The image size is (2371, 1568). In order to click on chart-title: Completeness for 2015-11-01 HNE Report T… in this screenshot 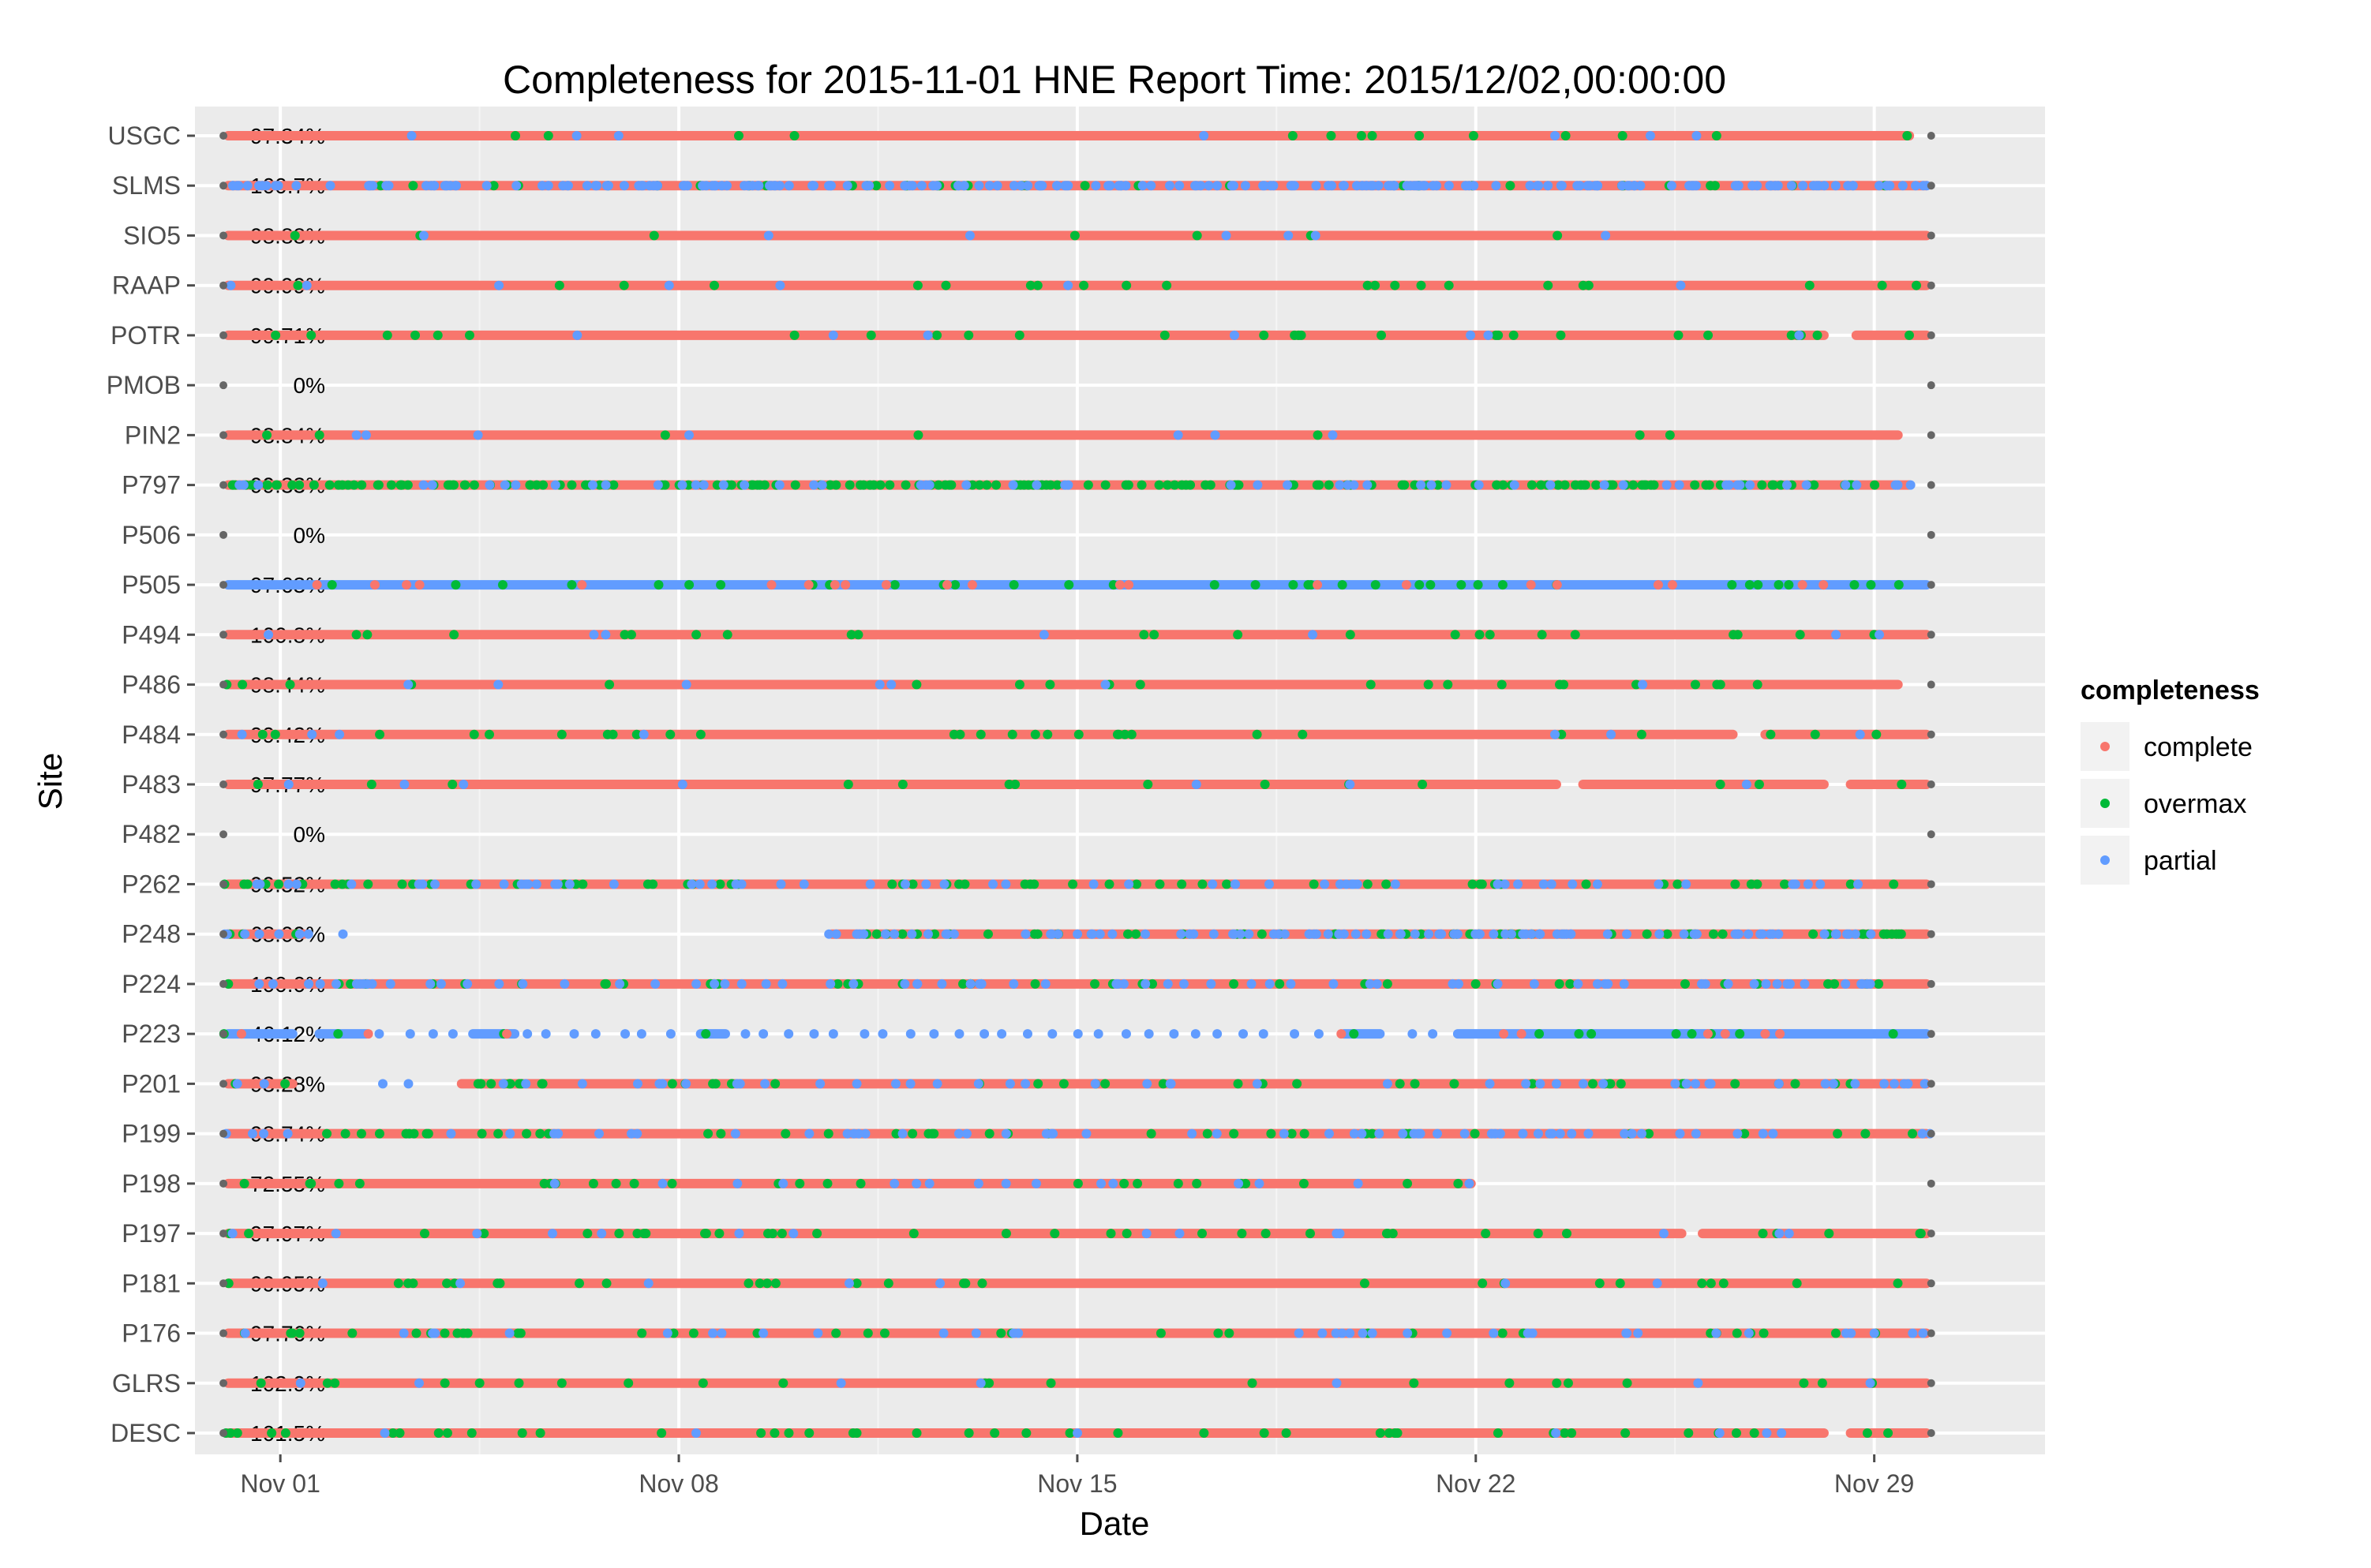, I will do `click(1114, 80)`.